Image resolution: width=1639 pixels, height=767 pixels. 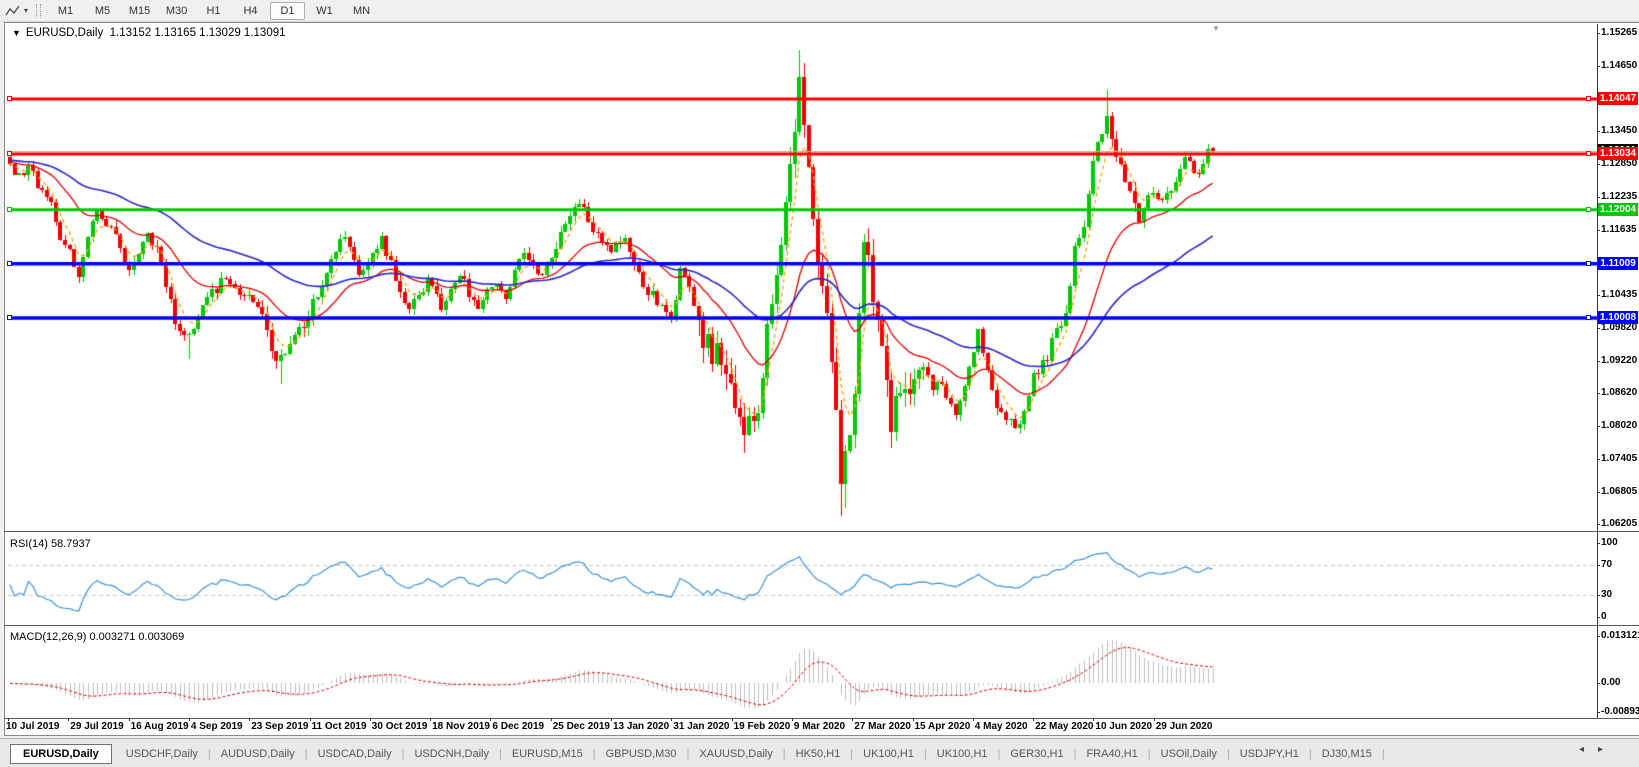 I want to click on tab-scroll-left-icon: ◂, so click(x=1588, y=749).